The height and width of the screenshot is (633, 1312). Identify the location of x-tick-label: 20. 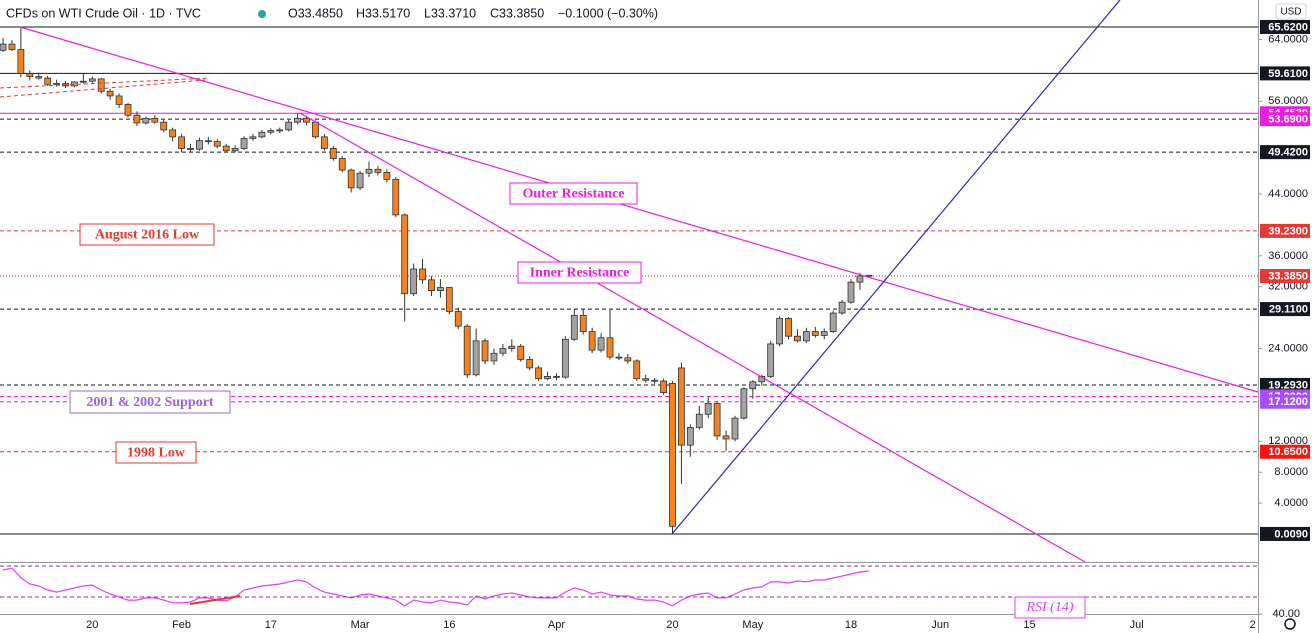
(92, 625).